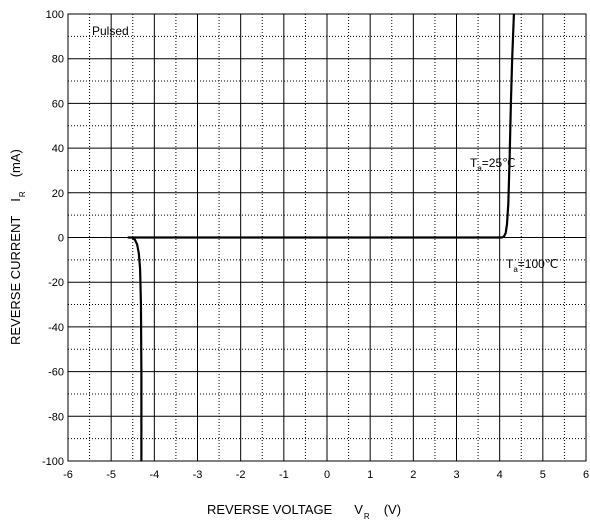 This screenshot has width=590, height=527. Describe the element at coordinates (15, 200) in the screenshot. I see `y-axis-symbol: I` at that location.